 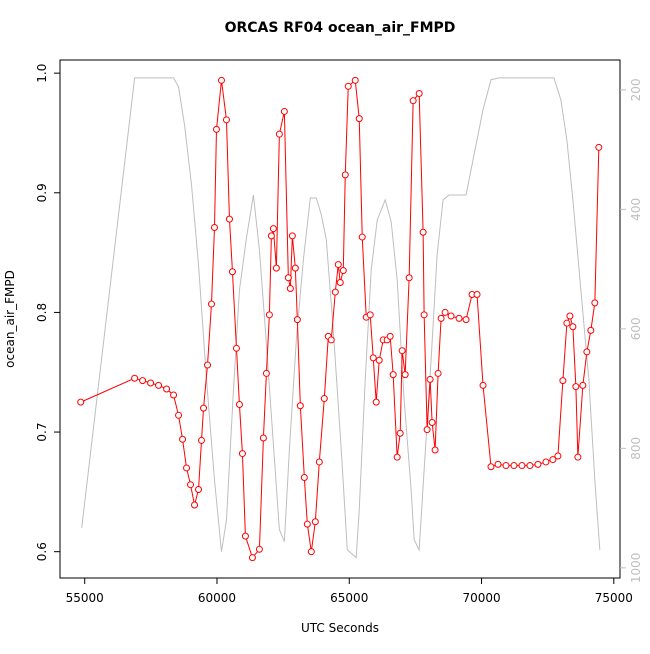 I want to click on x-tick-label: 70000, so click(x=481, y=598).